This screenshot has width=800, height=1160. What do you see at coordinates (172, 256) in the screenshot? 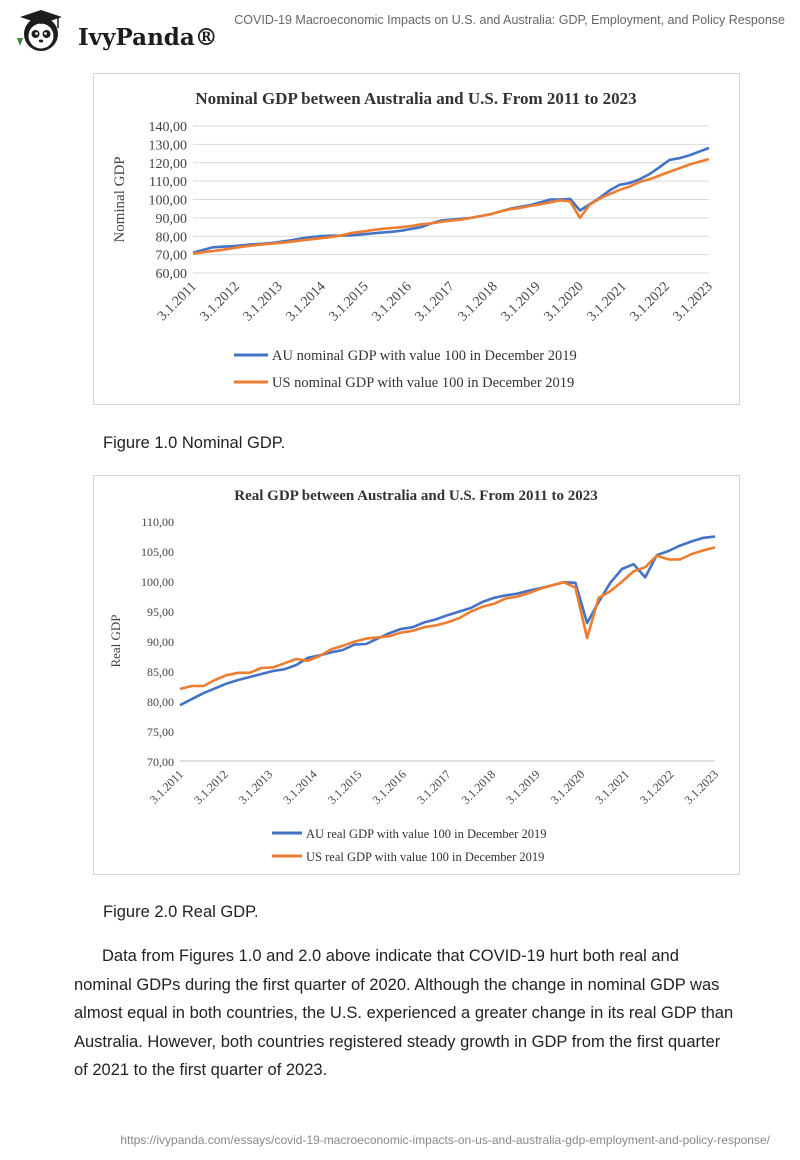
I see `nominal-y-tick-label: 70,00` at bounding box center [172, 256].